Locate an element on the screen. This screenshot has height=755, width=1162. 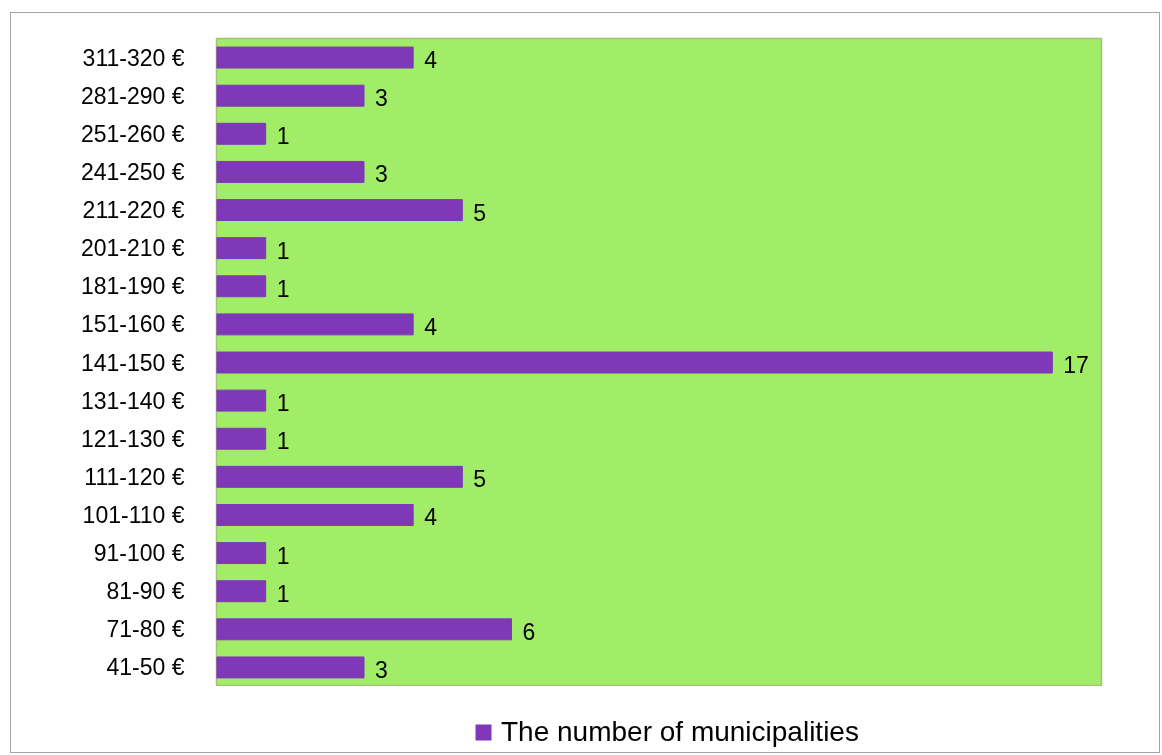
y-tick-label: 41-50 € is located at coordinates (145, 667).